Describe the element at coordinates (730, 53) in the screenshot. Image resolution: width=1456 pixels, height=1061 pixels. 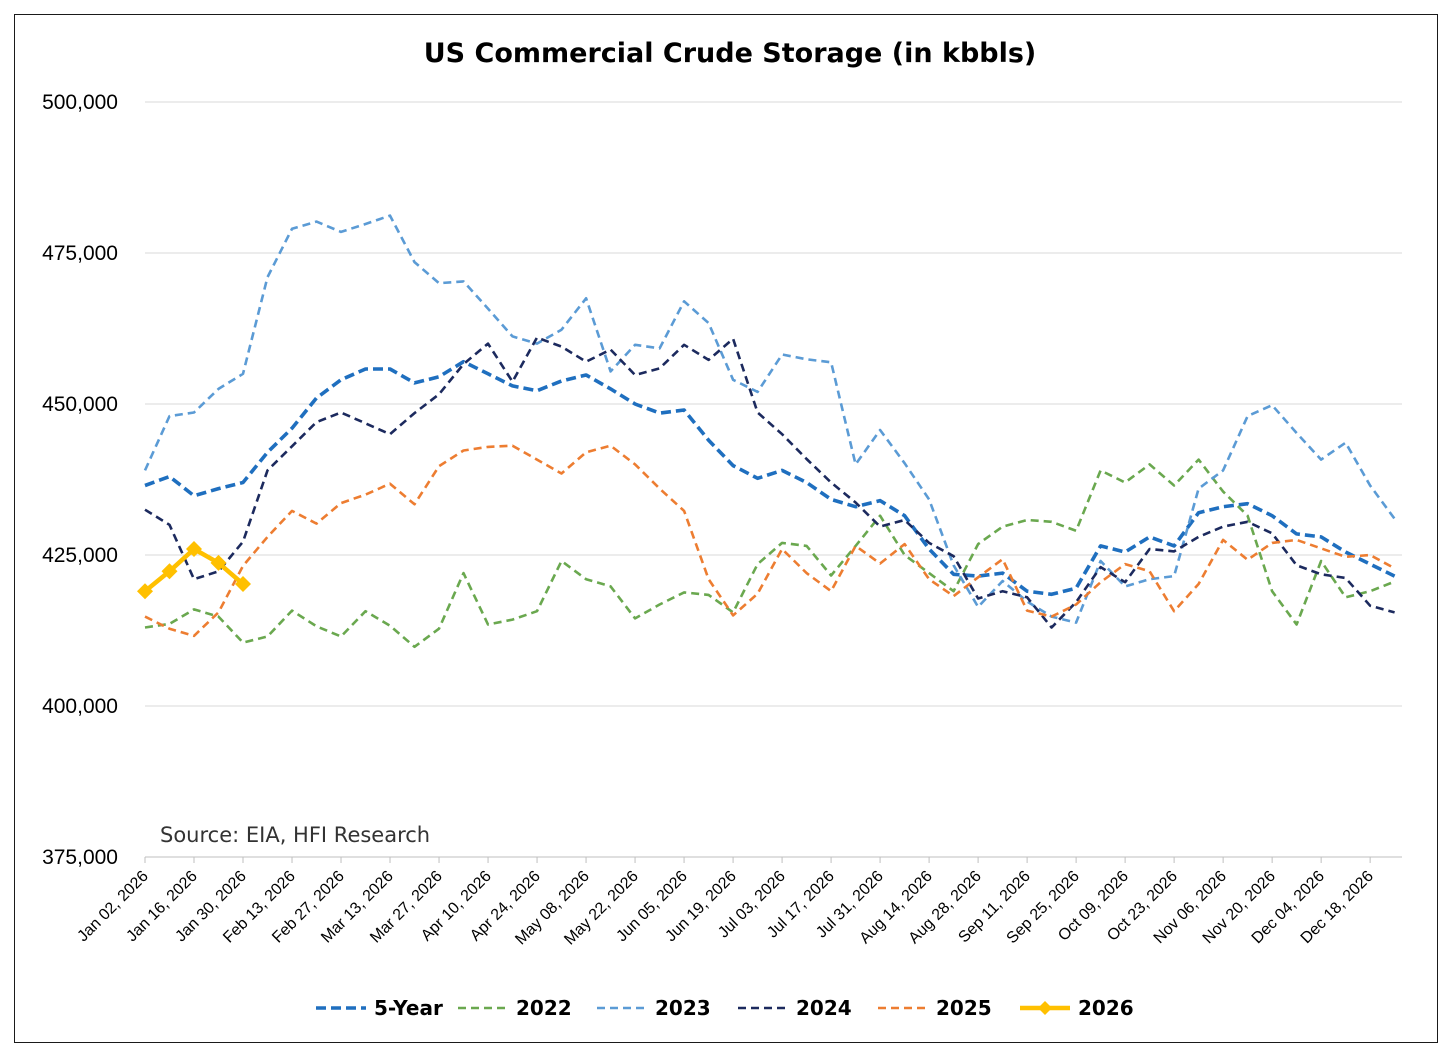
I see `chart-title: US Commercial Crude Storage (in kbbls)` at that location.